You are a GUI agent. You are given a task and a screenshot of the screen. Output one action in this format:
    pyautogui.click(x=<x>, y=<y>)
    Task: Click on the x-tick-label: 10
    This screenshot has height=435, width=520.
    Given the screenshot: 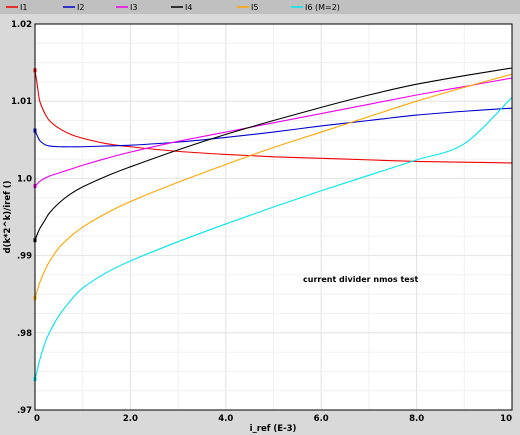 What is the action you would take?
    pyautogui.click(x=506, y=419)
    